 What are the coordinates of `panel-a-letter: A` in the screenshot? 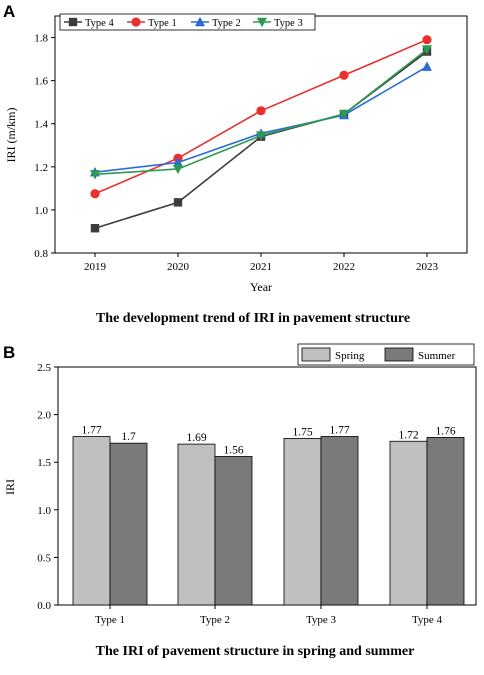 It's located at (9, 11).